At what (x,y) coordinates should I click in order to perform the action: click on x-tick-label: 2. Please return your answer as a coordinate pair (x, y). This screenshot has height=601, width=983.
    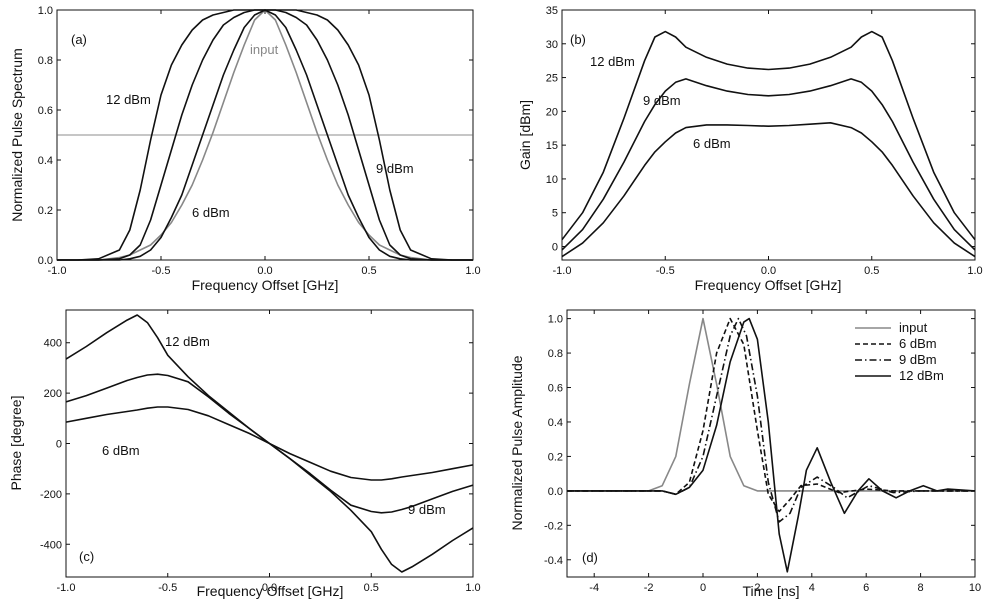
    Looking at the image, I should click on (757, 588).